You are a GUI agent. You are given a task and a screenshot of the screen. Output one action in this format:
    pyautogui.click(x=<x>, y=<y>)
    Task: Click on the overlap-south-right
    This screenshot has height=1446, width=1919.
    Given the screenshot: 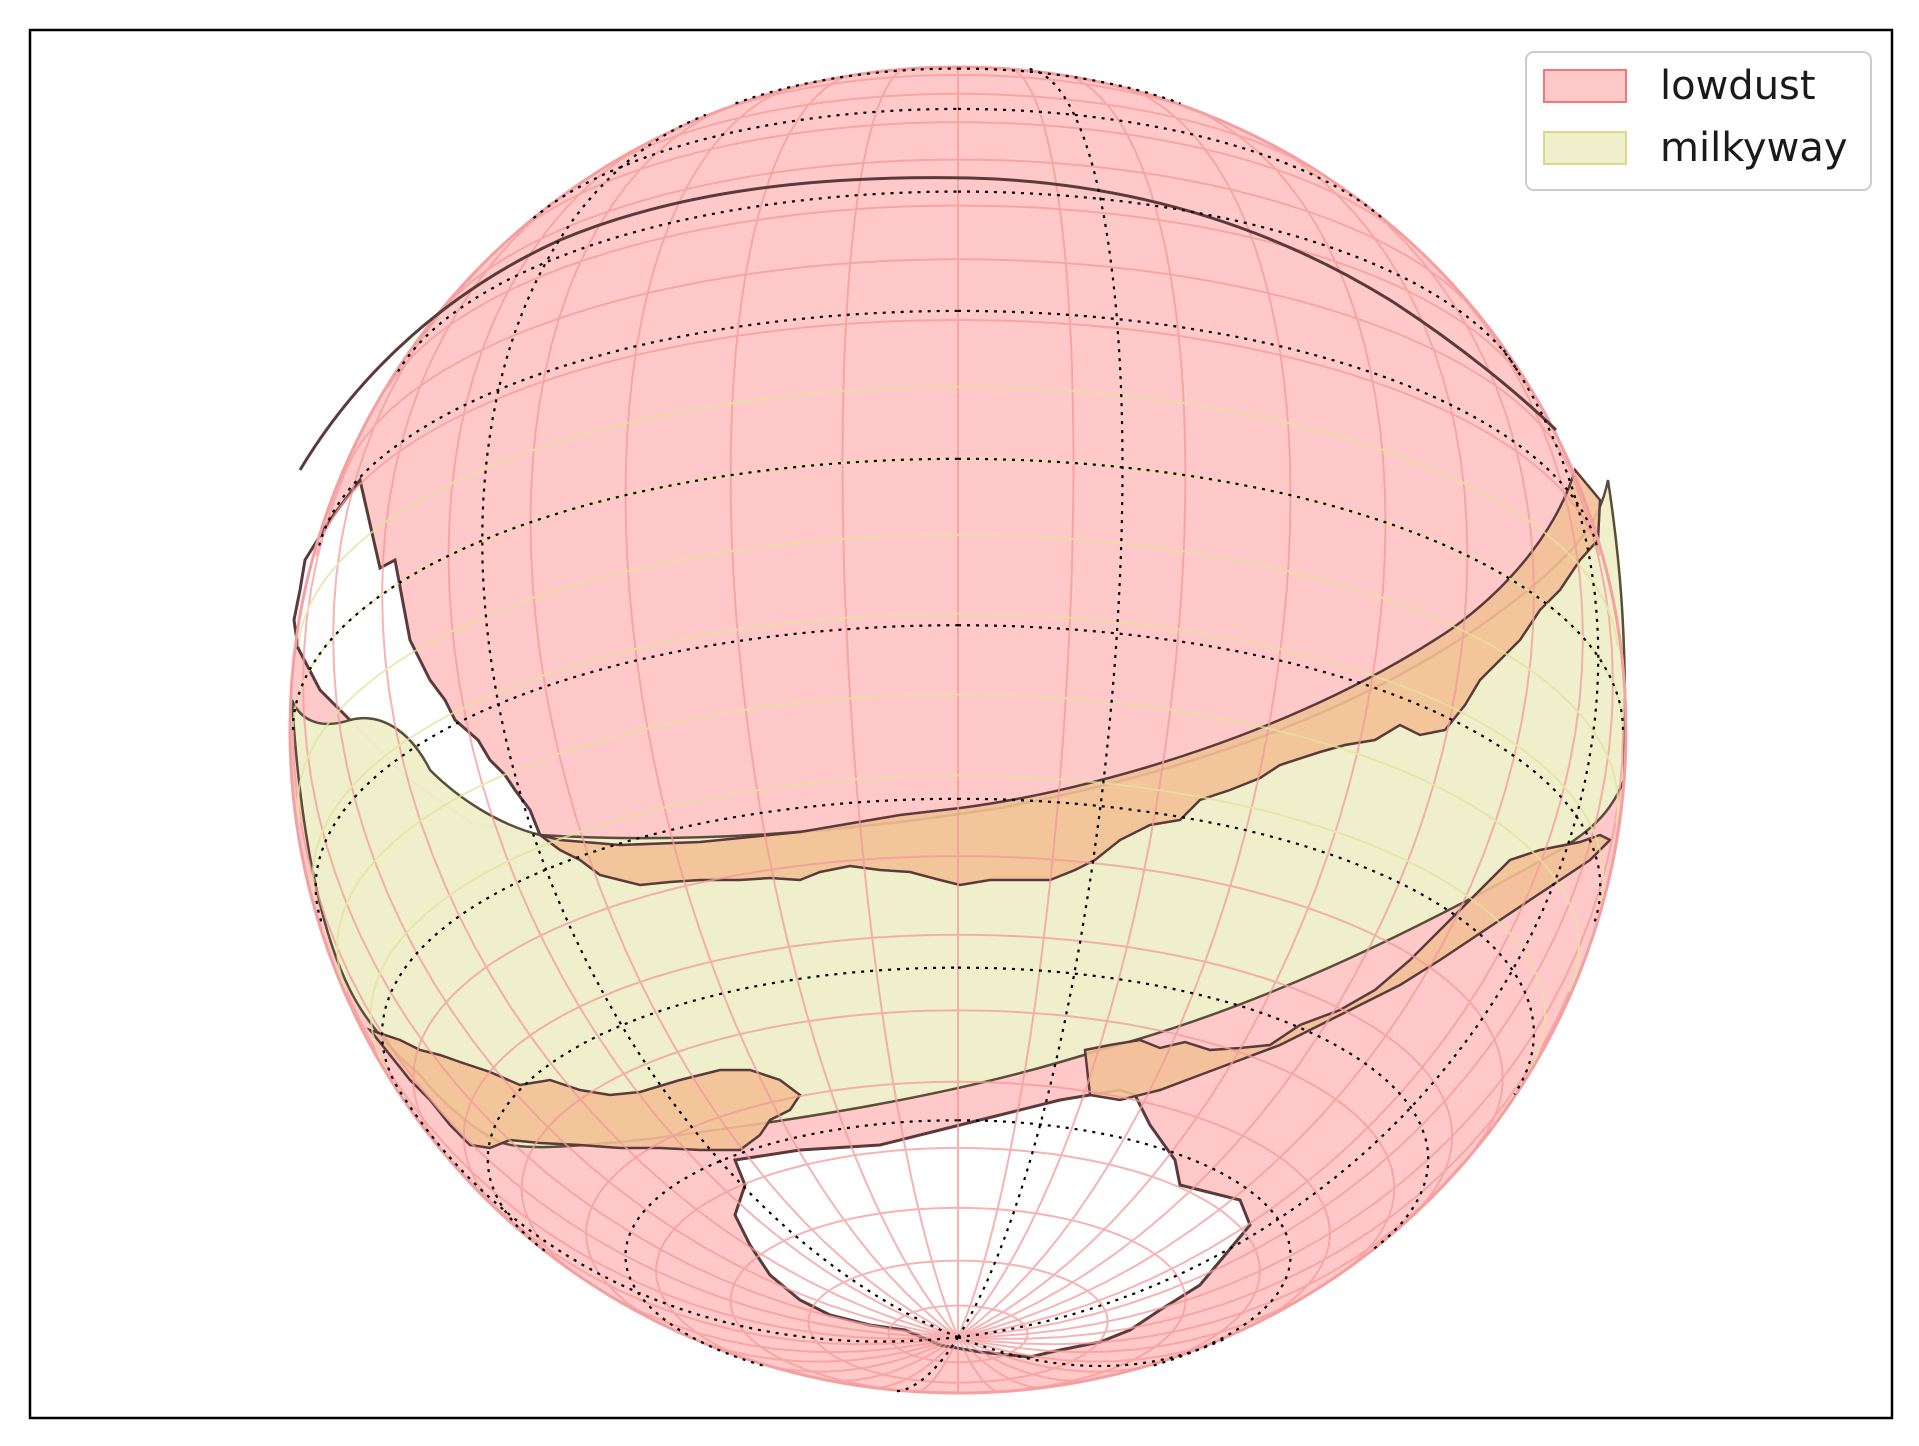 What is the action you would take?
    pyautogui.click(x=1348, y=967)
    